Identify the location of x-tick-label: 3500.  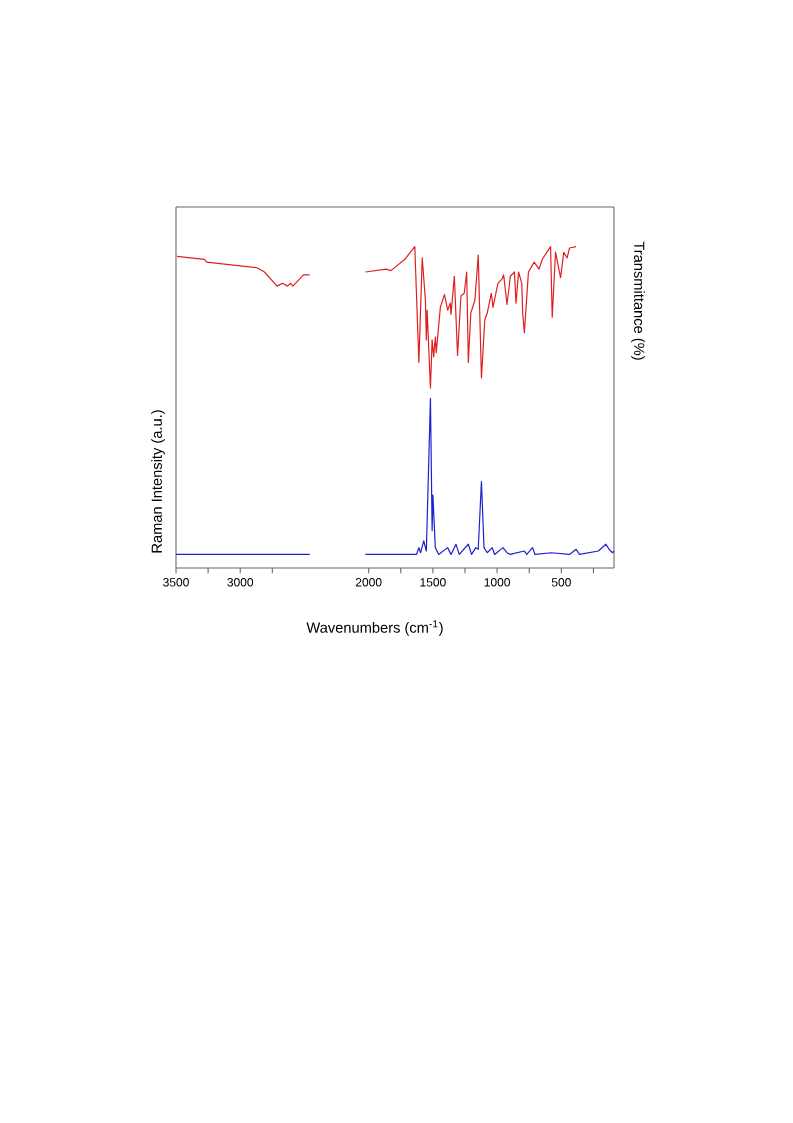
(176, 582).